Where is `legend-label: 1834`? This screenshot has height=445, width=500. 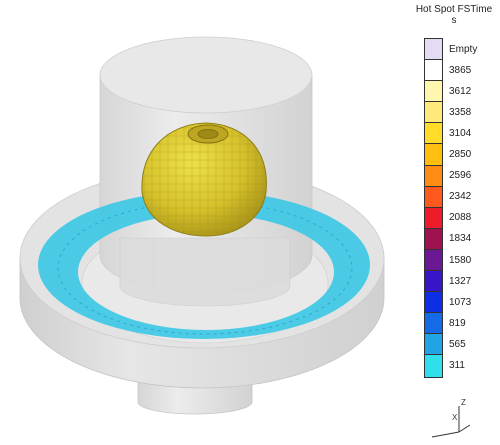
legend-label: 1834 is located at coordinates (460, 239).